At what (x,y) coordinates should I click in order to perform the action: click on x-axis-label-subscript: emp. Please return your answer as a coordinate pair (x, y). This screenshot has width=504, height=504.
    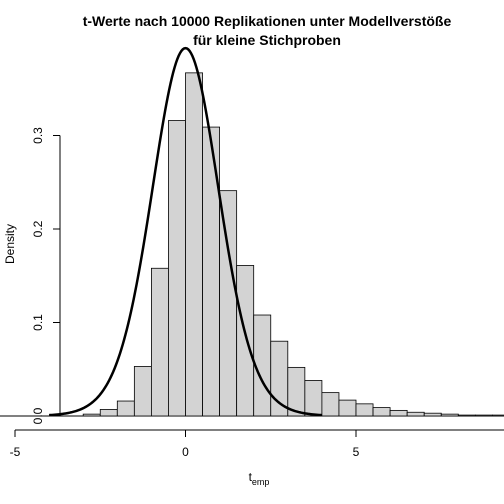
    Looking at the image, I should click on (261, 482).